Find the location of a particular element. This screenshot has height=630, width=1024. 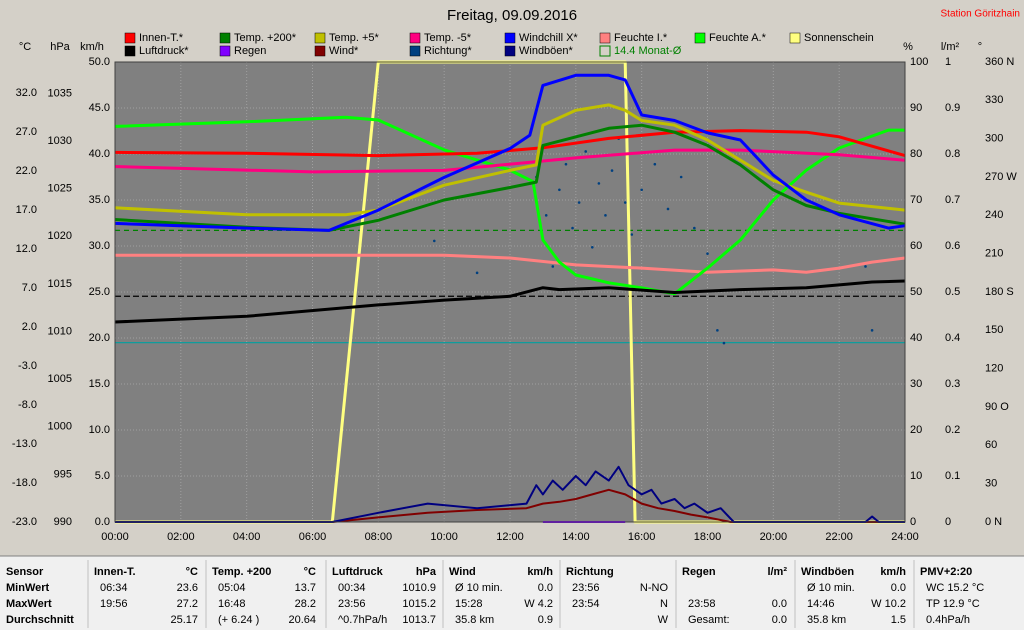

y-tick-label: 80 is located at coordinates (916, 154).